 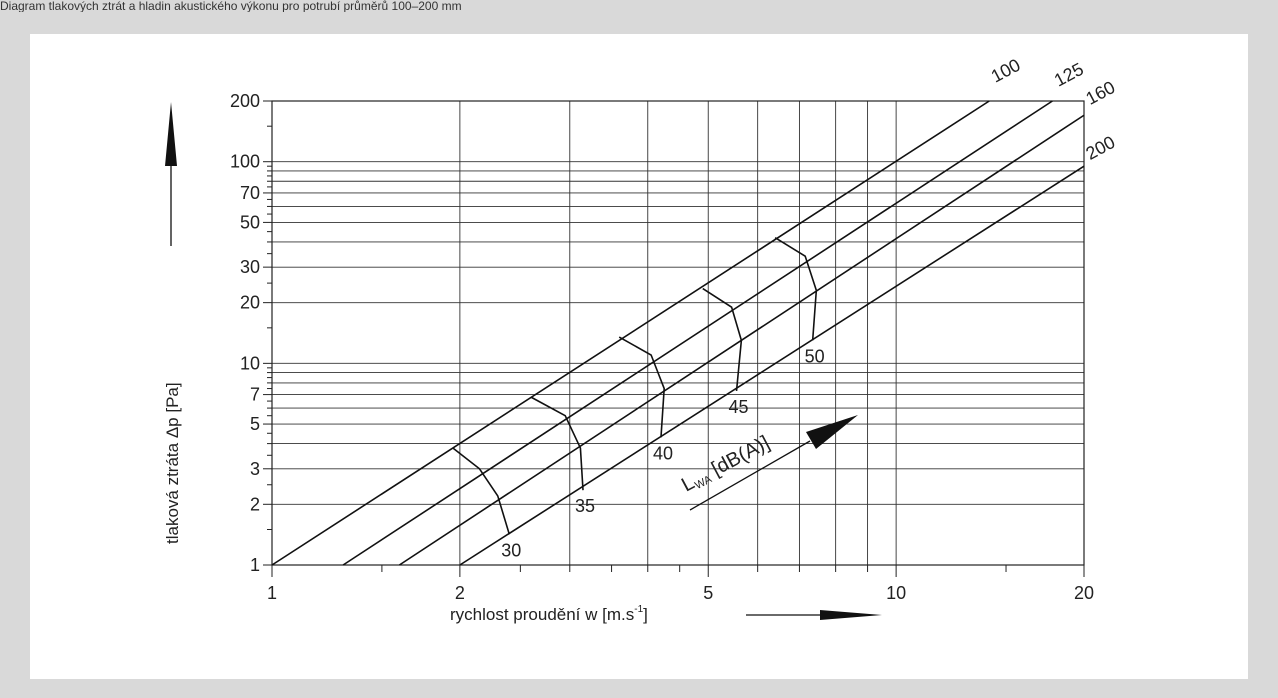 I want to click on y-tick-label: 200, so click(x=245, y=101).